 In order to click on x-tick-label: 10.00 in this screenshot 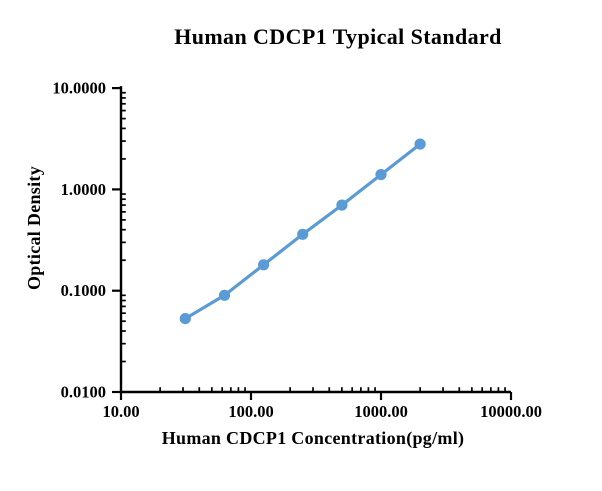, I will do `click(120, 411)`.